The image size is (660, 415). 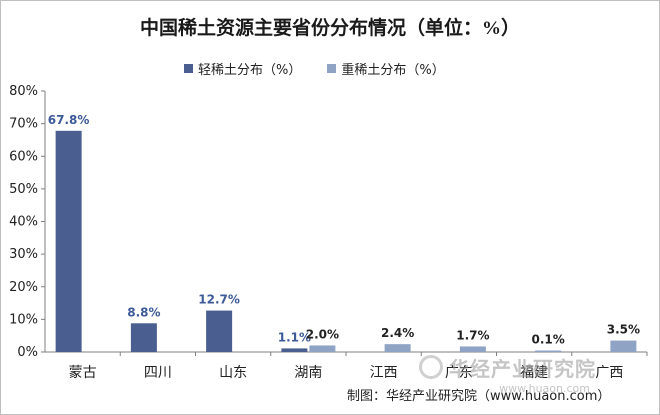 What do you see at coordinates (23, 254) in the screenshot?
I see `y-tick-label: 30%` at bounding box center [23, 254].